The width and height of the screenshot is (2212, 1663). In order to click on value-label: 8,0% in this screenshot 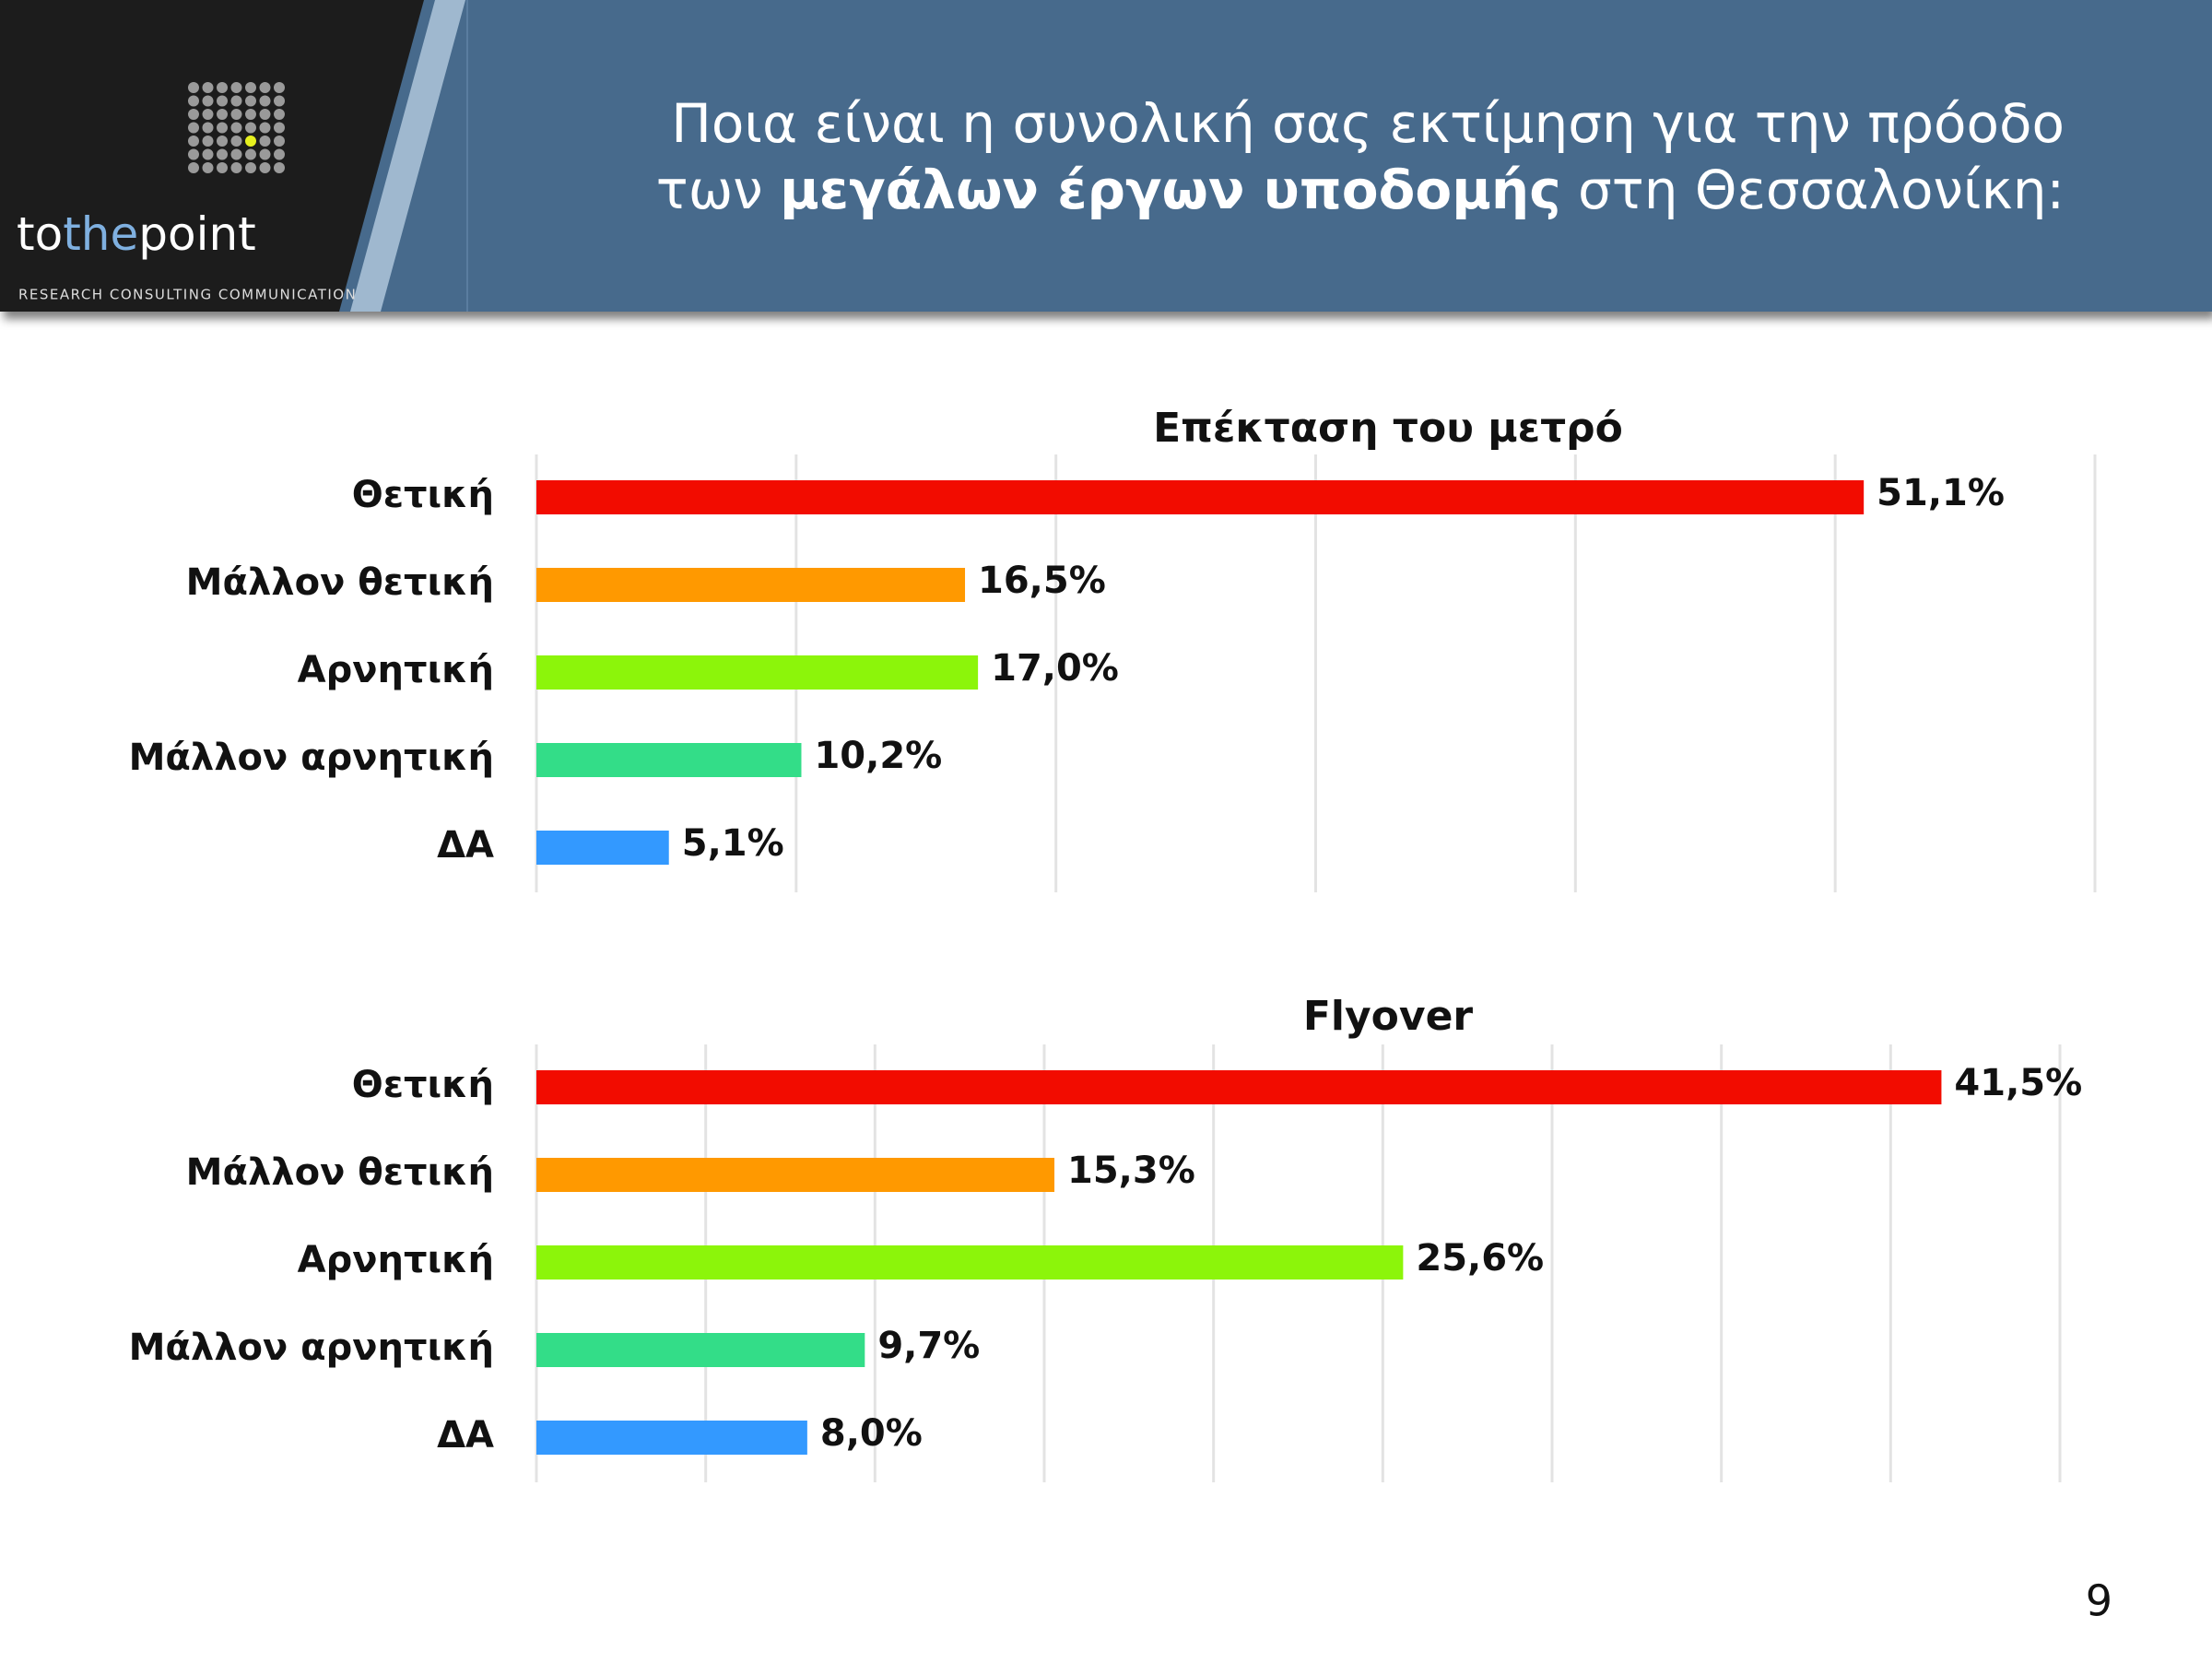, I will do `click(871, 1433)`.